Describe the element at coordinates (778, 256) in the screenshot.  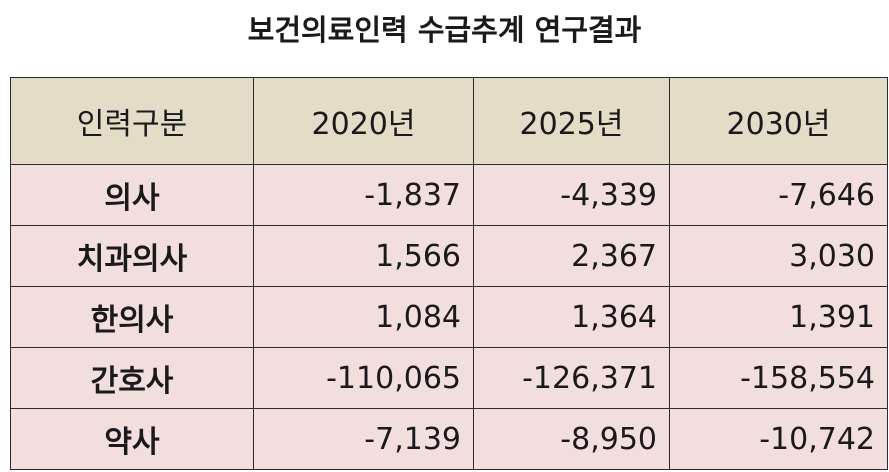
I see `value-cell: 3,030` at that location.